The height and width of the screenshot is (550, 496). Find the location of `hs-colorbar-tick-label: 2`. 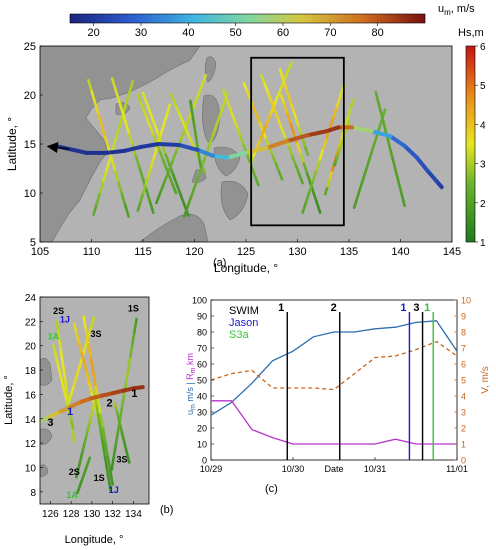

hs-colorbar-tick-label: 2 is located at coordinates (483, 204).